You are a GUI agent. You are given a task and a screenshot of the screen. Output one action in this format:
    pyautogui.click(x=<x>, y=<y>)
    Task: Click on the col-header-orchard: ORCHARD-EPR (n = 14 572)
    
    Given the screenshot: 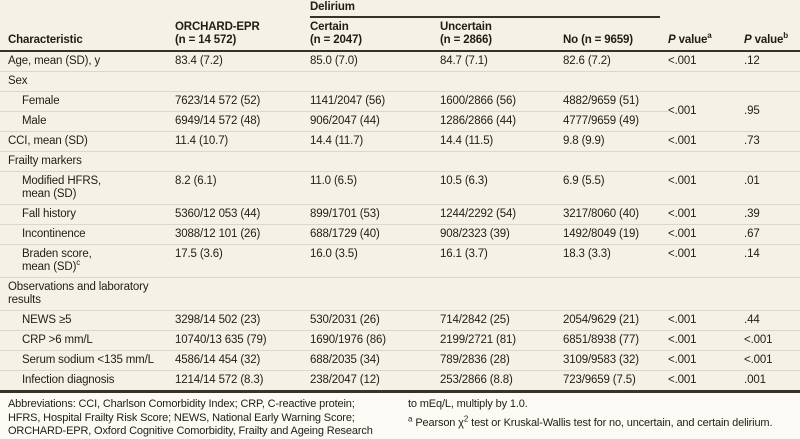 What is the action you would take?
    pyautogui.click(x=242, y=34)
    